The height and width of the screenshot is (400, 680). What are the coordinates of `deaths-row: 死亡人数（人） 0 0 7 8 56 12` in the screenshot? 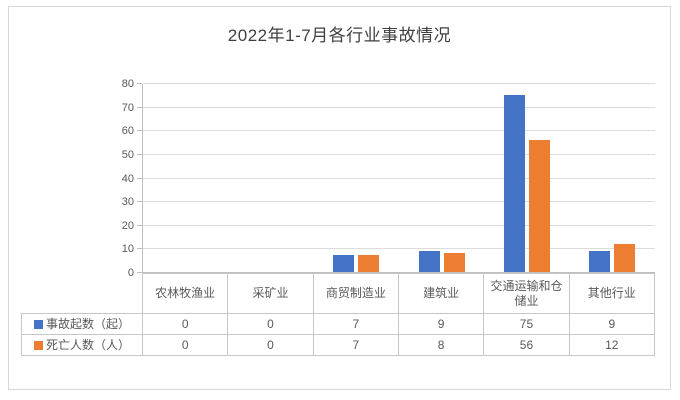 It's located at (338, 345).